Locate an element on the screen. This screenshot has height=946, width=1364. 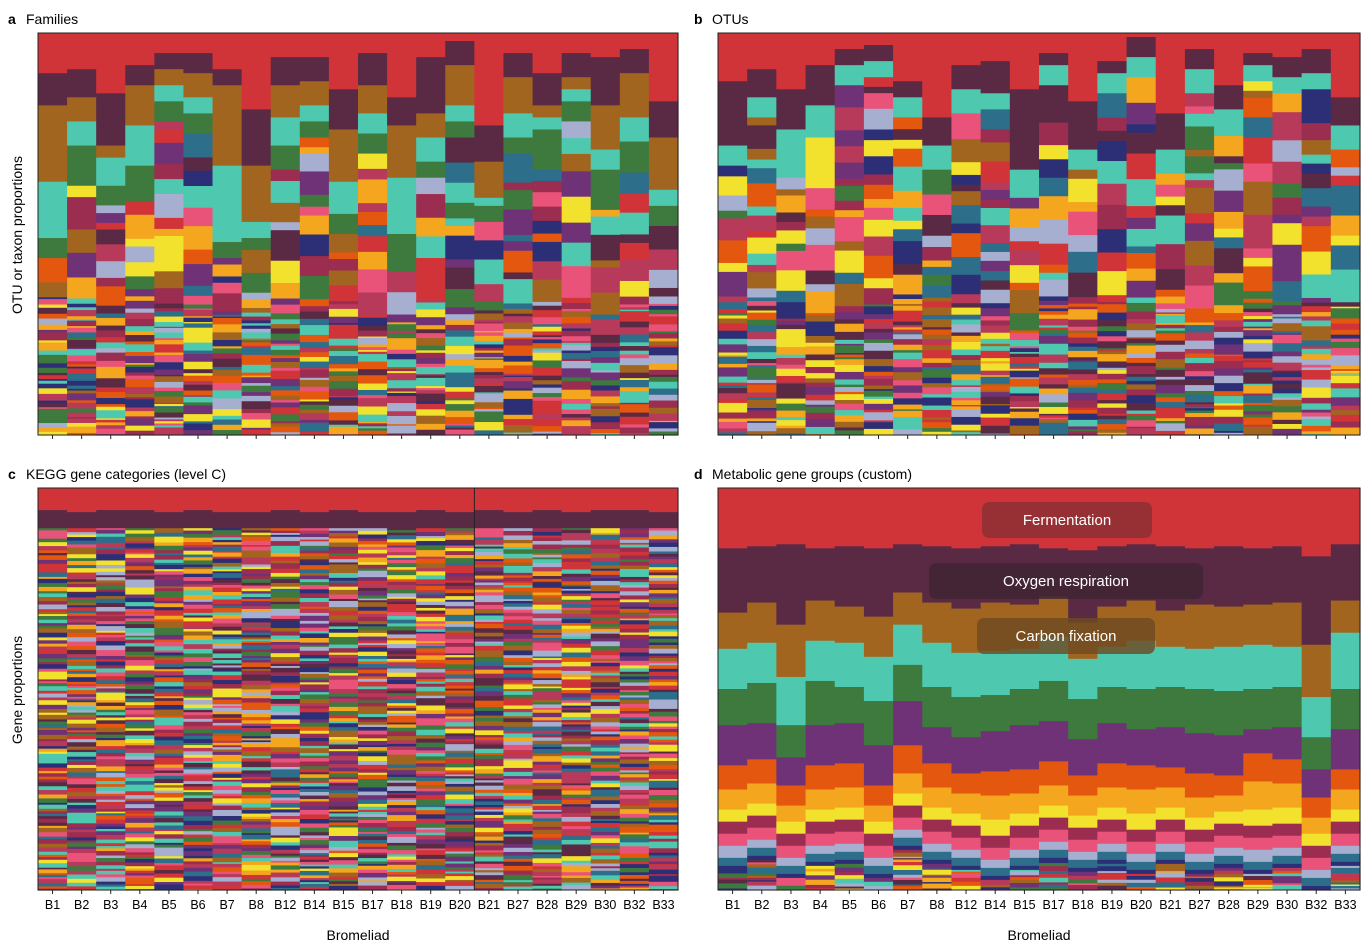
bar-B29 is located at coordinates (1258, 234).